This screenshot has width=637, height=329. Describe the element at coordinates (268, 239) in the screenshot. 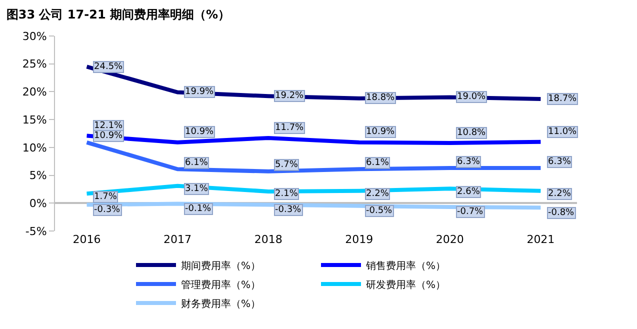

I see `x-tick-label: 2018` at that location.